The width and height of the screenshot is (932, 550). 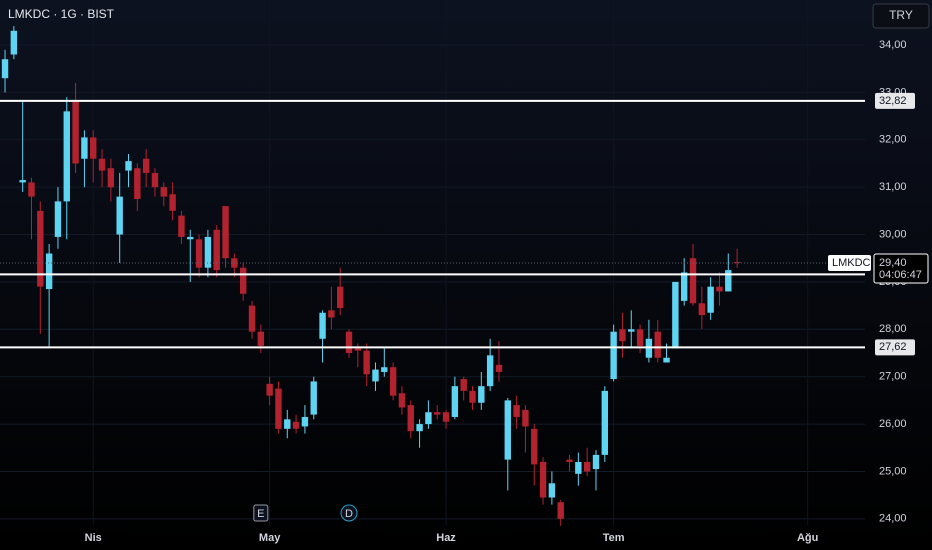 I want to click on y-tick-label: 26,00, so click(x=893, y=424).